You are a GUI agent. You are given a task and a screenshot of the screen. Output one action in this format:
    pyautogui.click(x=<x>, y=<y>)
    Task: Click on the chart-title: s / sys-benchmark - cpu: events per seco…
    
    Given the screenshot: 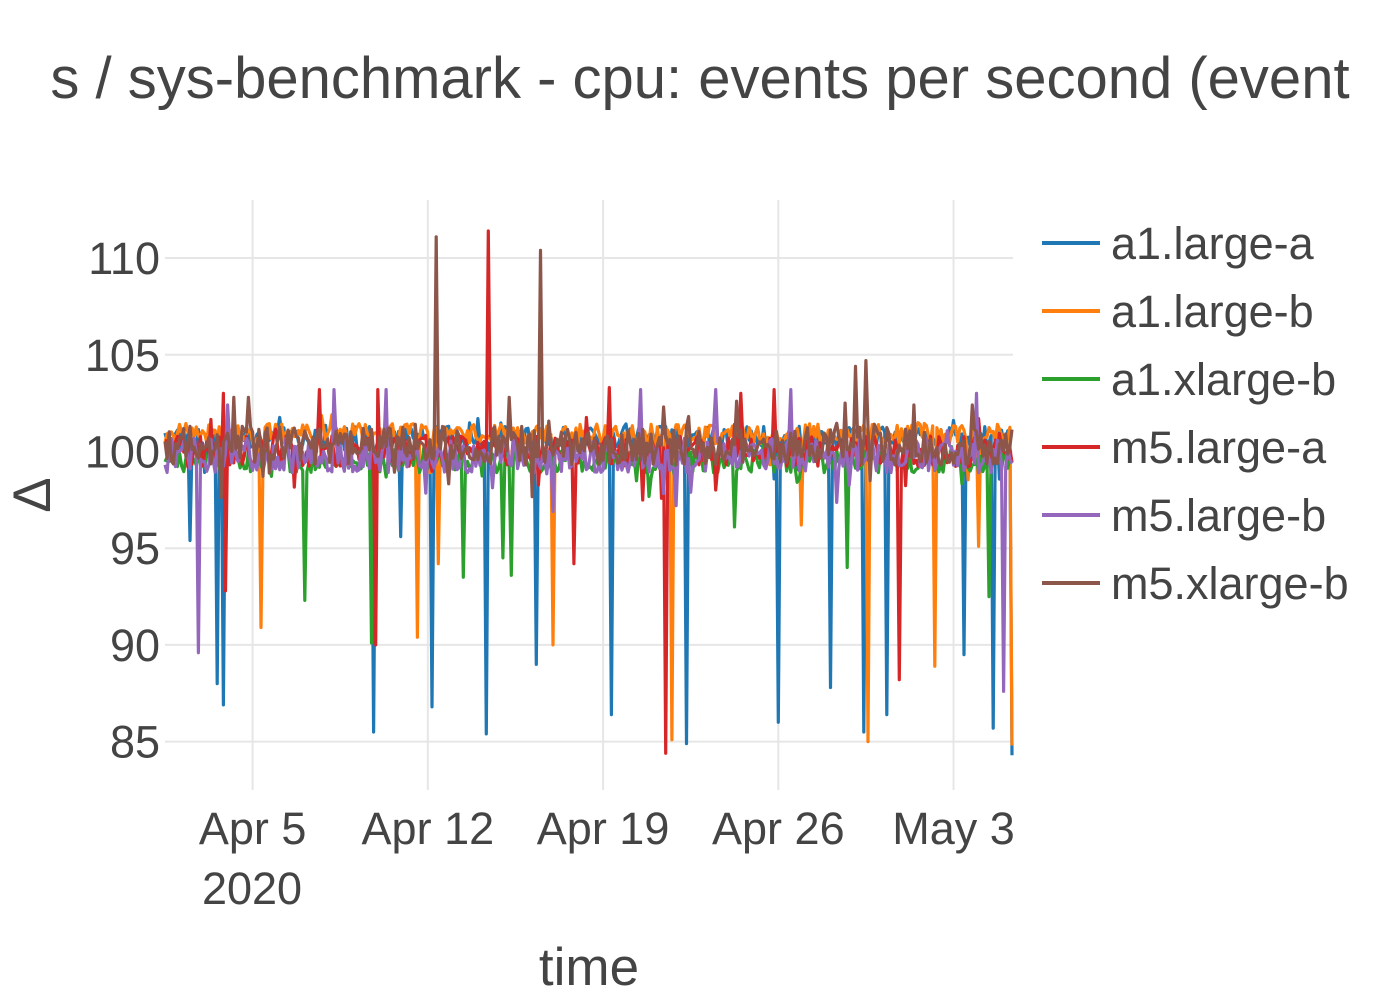 What is the action you would take?
    pyautogui.click(x=699, y=78)
    